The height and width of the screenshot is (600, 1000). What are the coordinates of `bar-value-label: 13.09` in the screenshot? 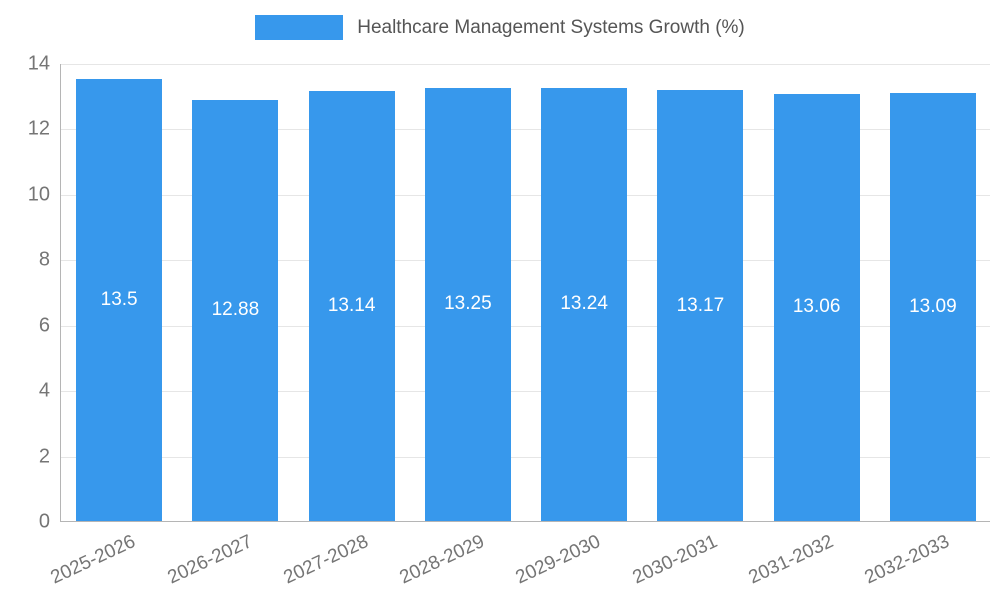 It's located at (933, 306).